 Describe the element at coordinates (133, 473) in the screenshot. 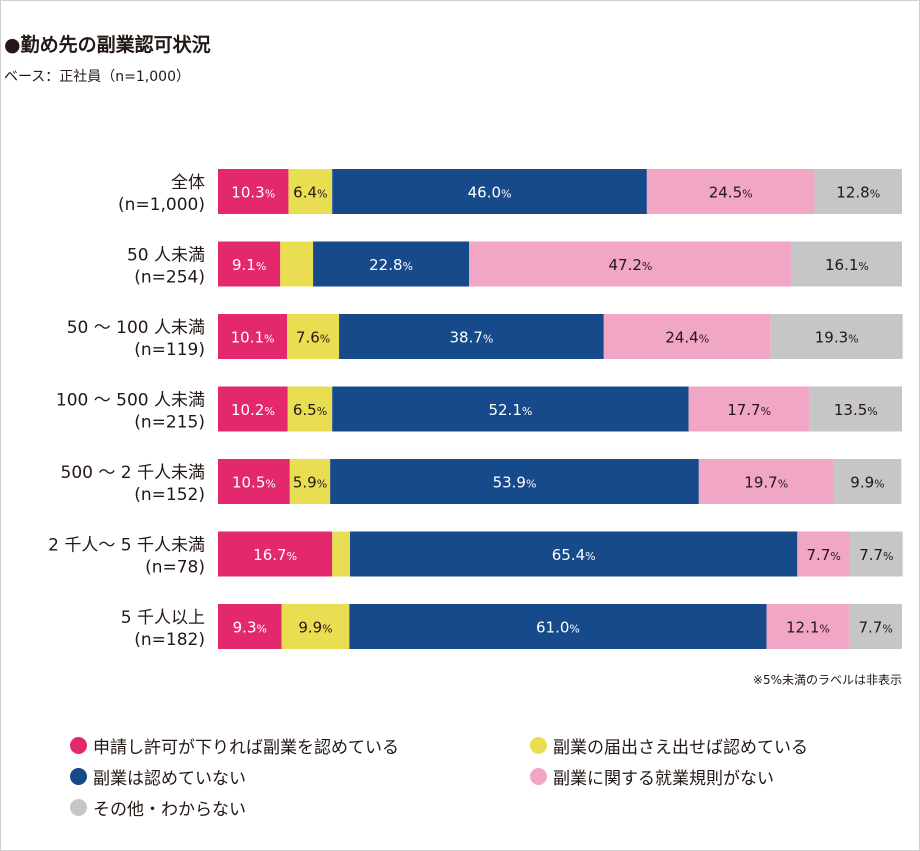

I see `category-label: 500 ～ 2 千人未満` at that location.